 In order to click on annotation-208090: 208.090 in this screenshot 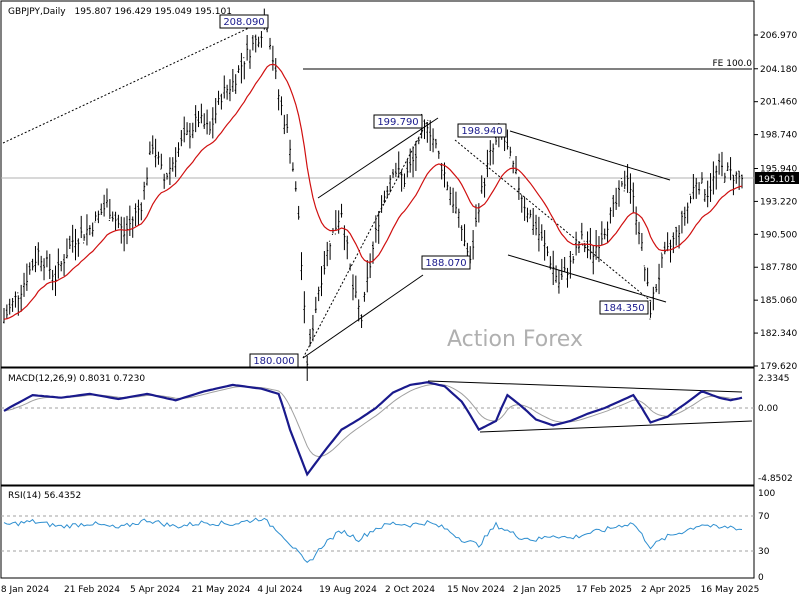, I will do `click(244, 21)`.